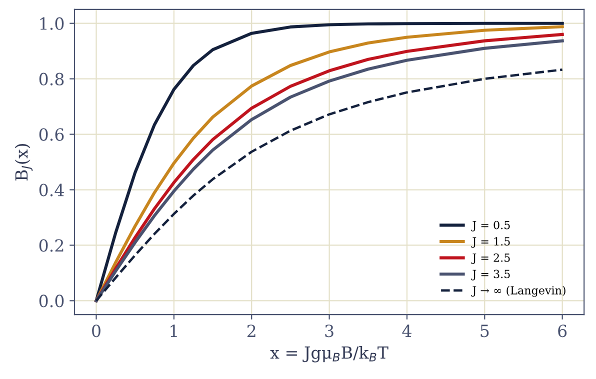 This screenshot has height=379, width=596. Describe the element at coordinates (251, 330) in the screenshot. I see `x-tick-label: 2` at that location.